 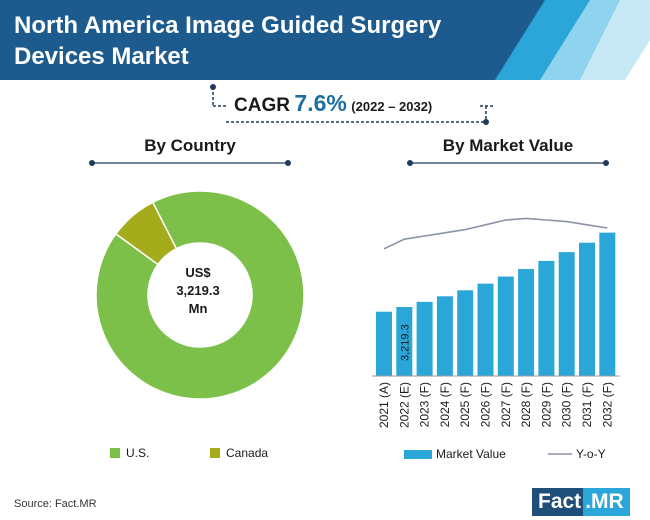 What do you see at coordinates (495, 233) in the screenshot?
I see `yoy-line` at bounding box center [495, 233].